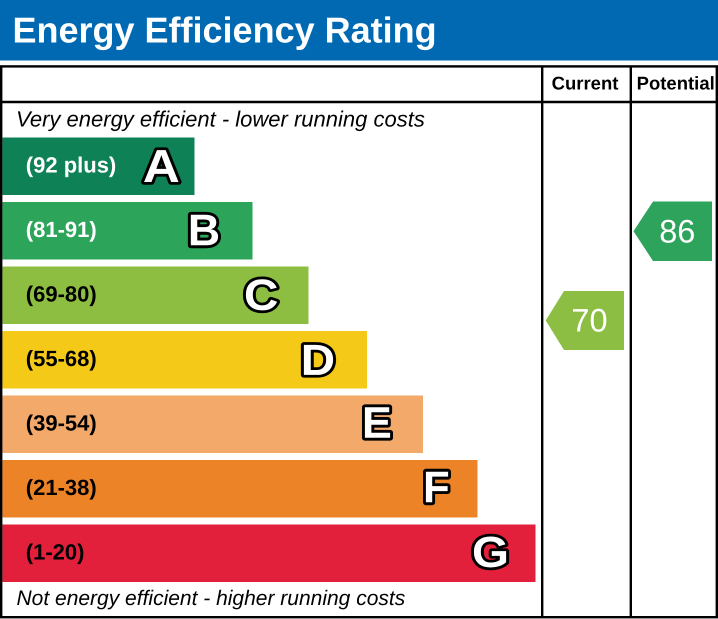 The height and width of the screenshot is (619, 718). Describe the element at coordinates (61, 423) in the screenshot. I see `svg-text: (39-54)` at that location.